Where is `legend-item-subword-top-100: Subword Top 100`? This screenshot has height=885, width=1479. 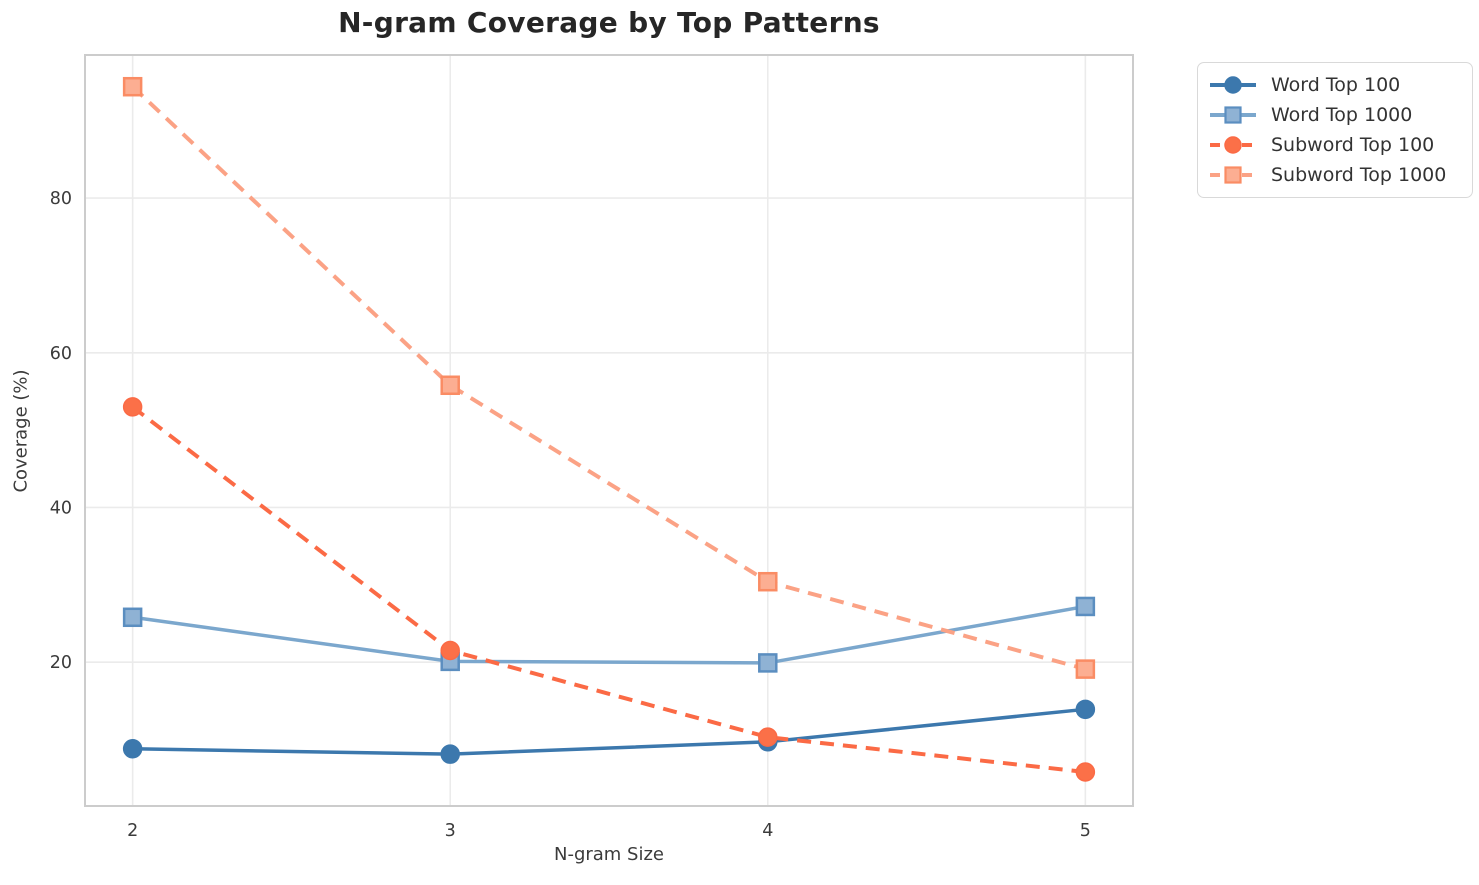
legend-item-subword-top-100: Subword Top 100 is located at coordinates (1334, 145).